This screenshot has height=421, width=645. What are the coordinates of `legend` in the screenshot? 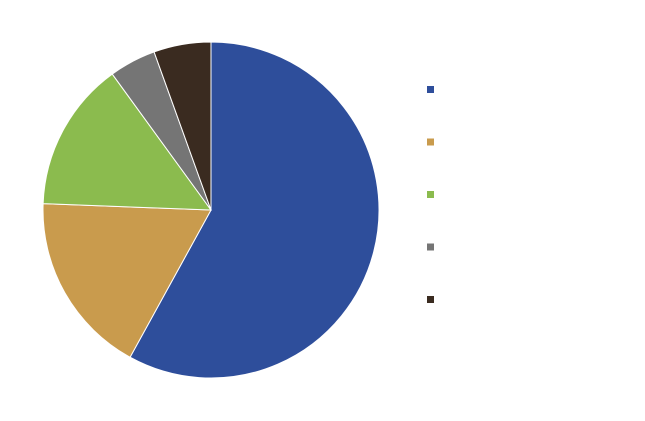 It's located at (430, 194).